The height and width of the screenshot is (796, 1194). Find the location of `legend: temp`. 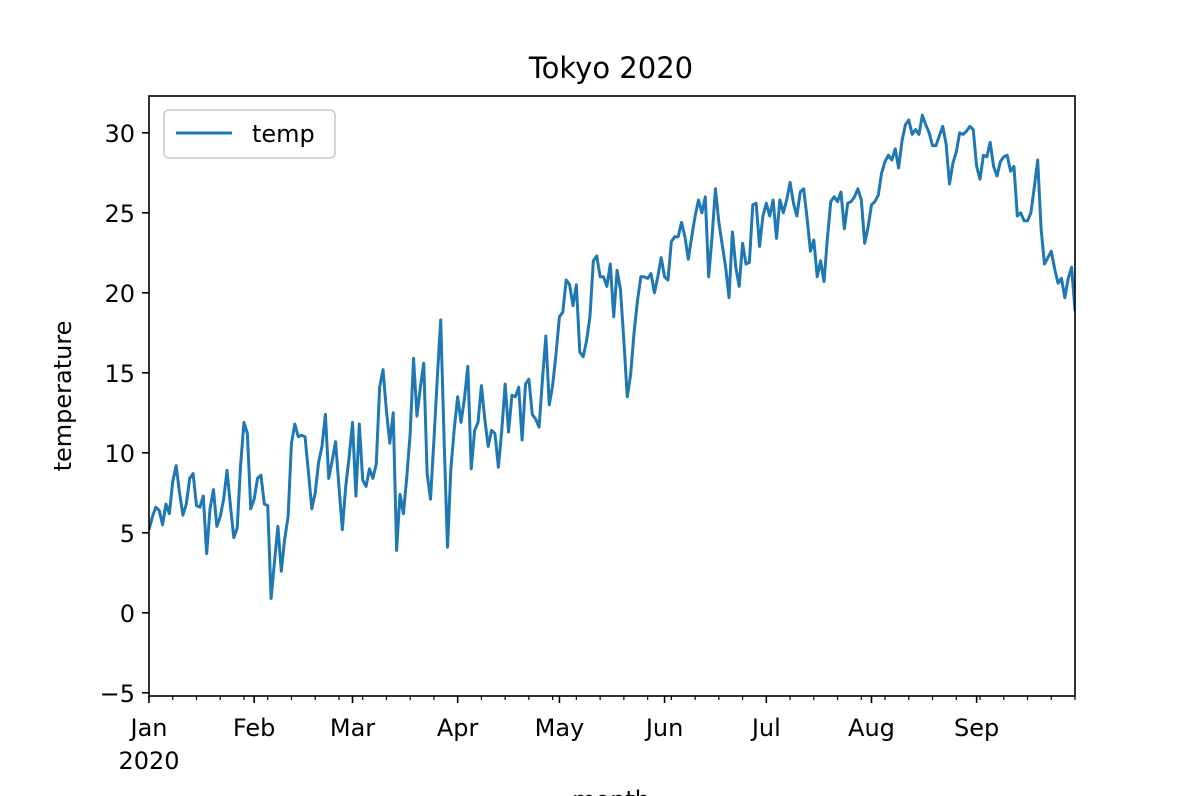

legend: temp is located at coordinates (249, 134).